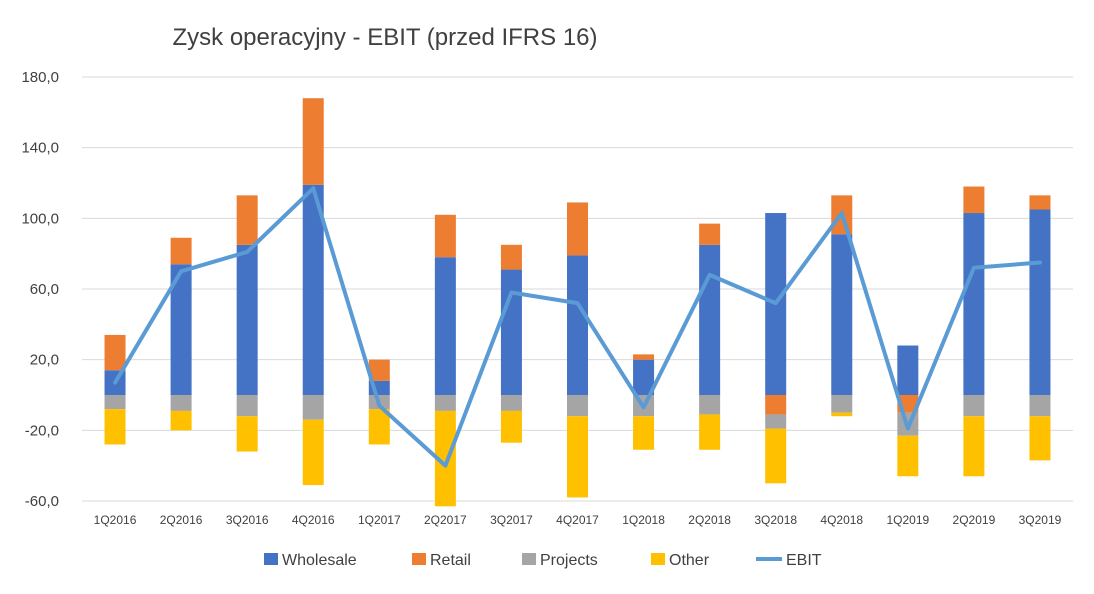 The width and height of the screenshot is (1094, 594). Describe the element at coordinates (709, 520) in the screenshot. I see `x-tick-label: 2Q2018` at that location.